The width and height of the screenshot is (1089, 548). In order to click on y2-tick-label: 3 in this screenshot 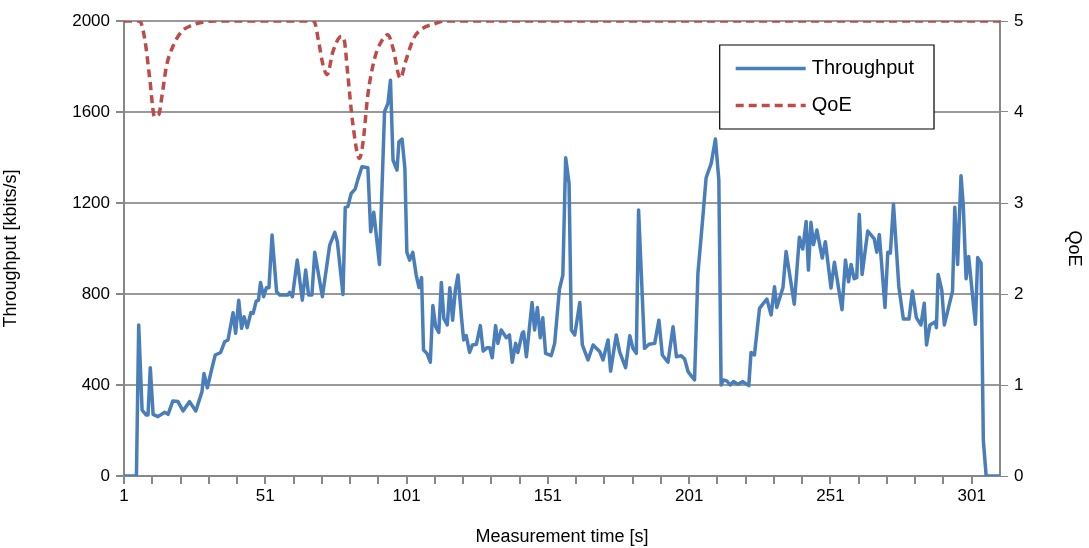, I will do `click(1019, 202)`.